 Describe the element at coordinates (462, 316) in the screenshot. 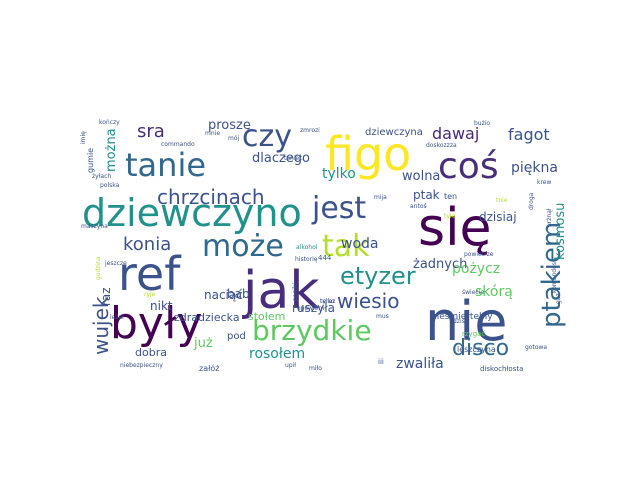

I see `word-50: nieśmiertelny` at that location.